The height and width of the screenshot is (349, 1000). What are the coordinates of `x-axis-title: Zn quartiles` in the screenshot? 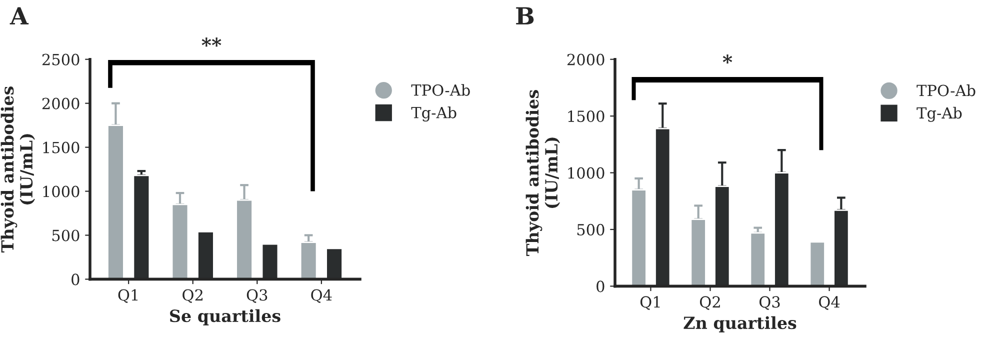 It's located at (740, 324).